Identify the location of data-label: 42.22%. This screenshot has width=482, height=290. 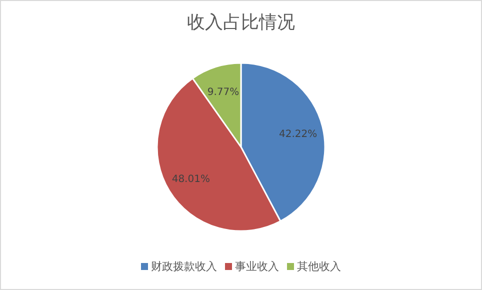
(298, 134).